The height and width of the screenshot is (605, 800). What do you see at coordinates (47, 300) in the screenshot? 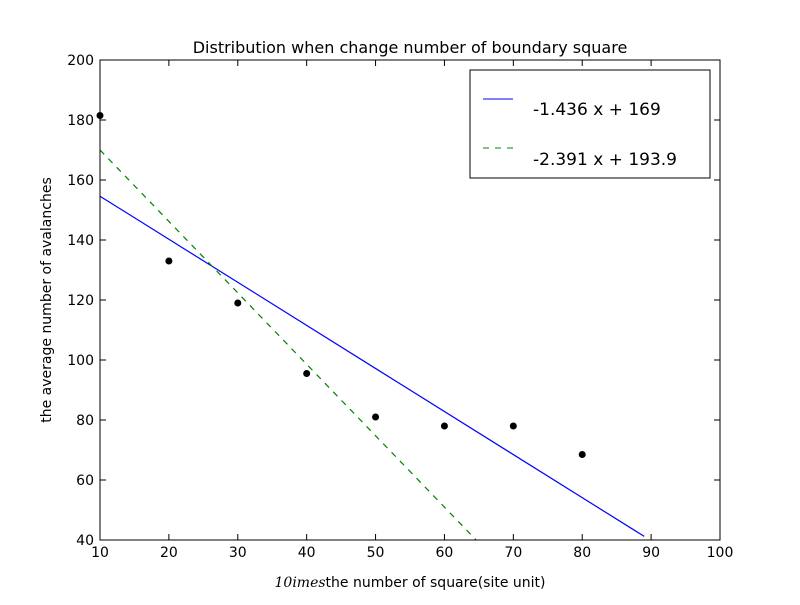
I see `y-axis-label: the average number of avalanches` at bounding box center [47, 300].